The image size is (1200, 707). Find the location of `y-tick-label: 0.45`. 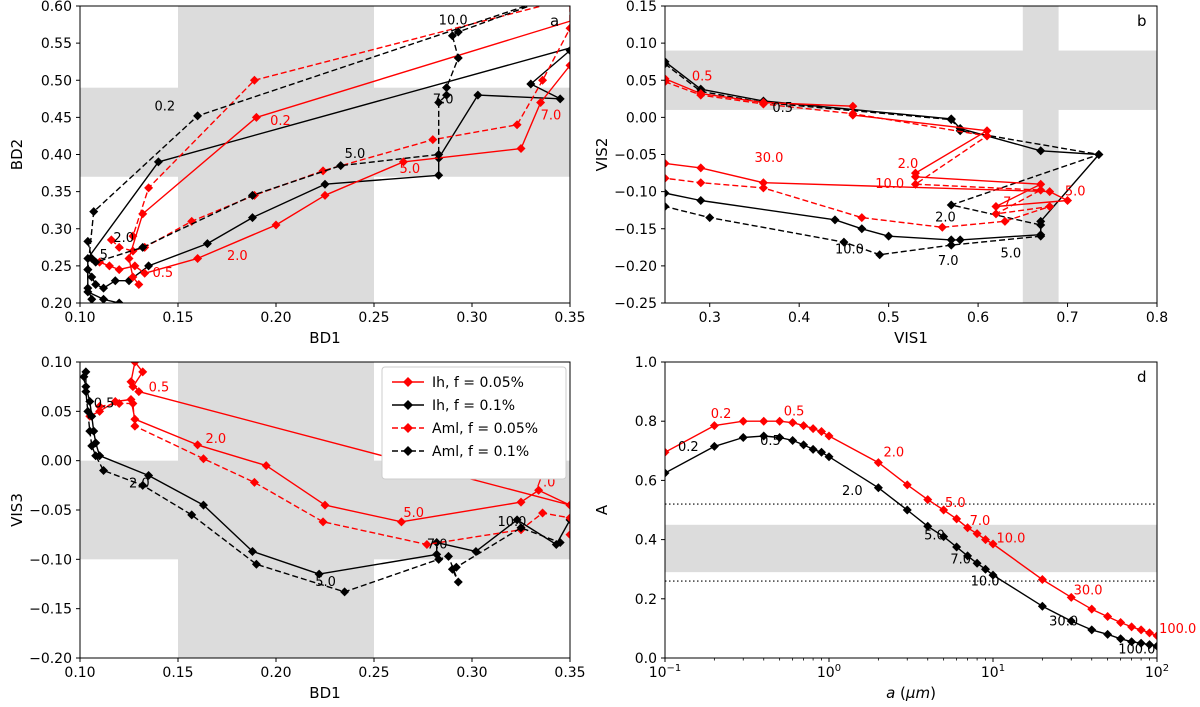

y-tick-label: 0.45 is located at coordinates (56, 118).